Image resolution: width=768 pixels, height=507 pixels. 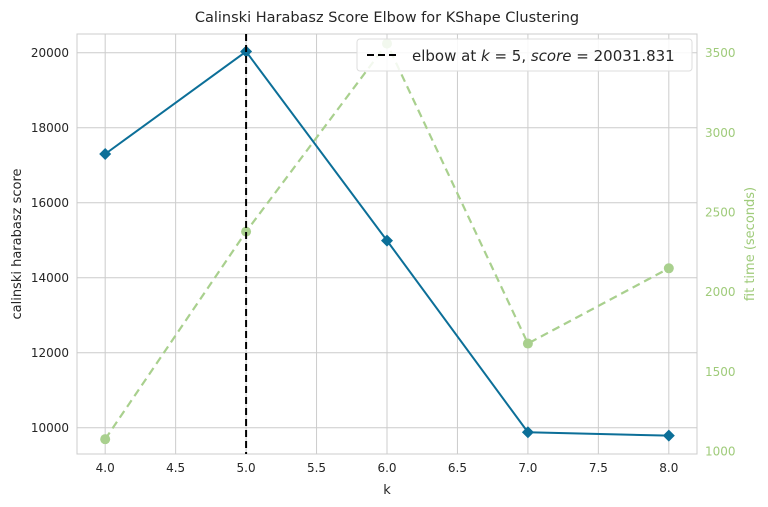 I want to click on legend-k: k, so click(x=486, y=56).